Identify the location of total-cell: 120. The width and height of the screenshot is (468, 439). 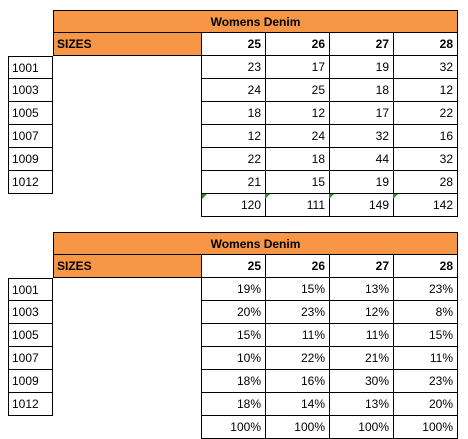
(233, 205).